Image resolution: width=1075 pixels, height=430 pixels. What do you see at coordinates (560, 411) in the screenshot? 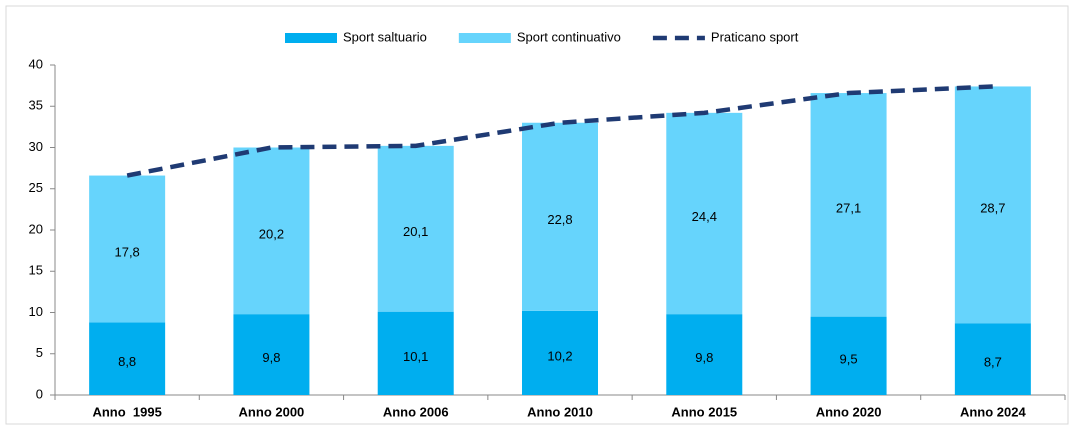
I see `x-tick-label: Anno 2010` at bounding box center [560, 411].